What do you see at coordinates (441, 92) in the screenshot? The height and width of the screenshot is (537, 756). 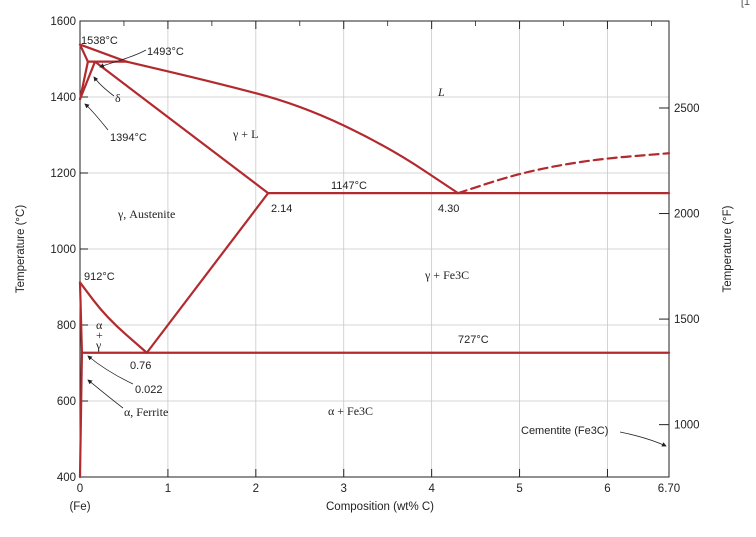 I see `label-liquid: L` at bounding box center [441, 92].